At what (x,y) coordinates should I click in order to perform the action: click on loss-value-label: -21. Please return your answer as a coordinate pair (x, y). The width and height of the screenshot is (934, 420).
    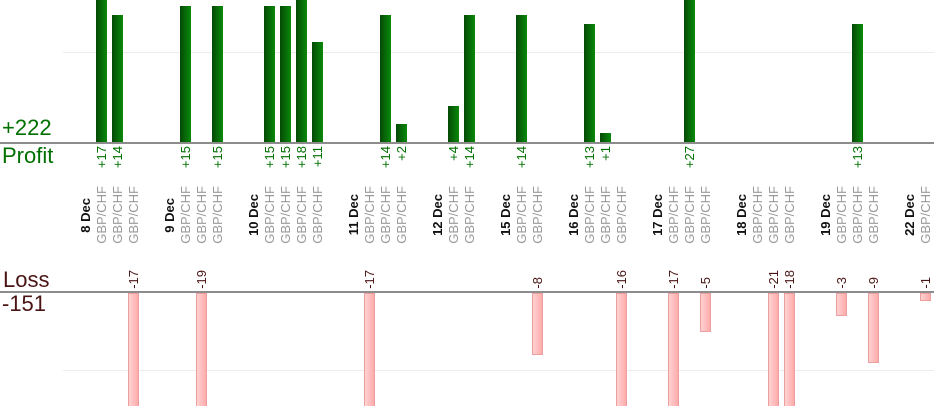
    Looking at the image, I should click on (773, 279).